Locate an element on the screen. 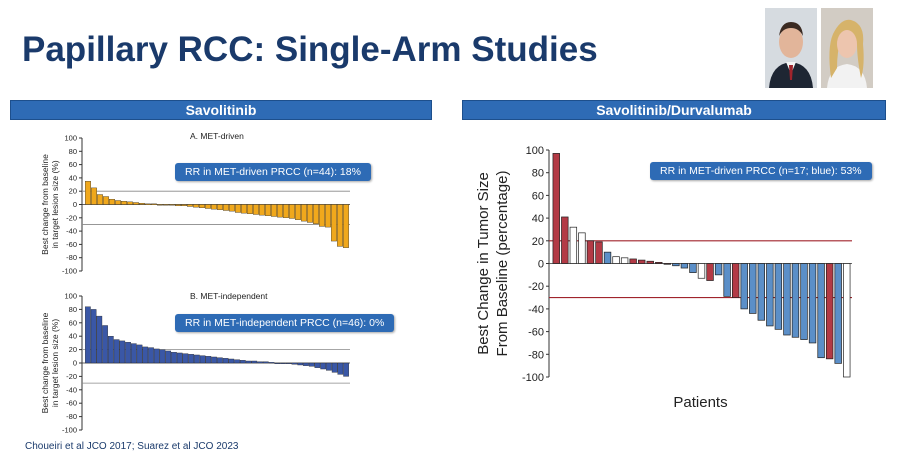  combo-ytick-label: -60 is located at coordinates (536, 333).